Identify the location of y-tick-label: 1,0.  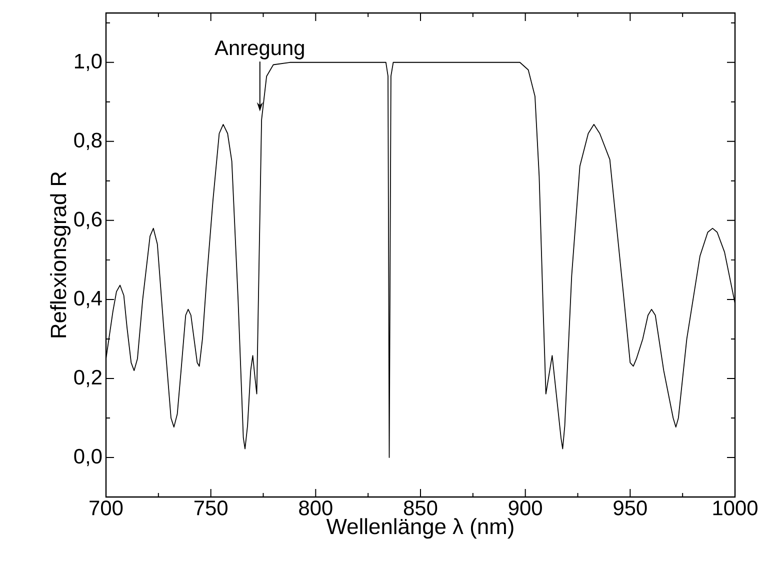
(88, 63).